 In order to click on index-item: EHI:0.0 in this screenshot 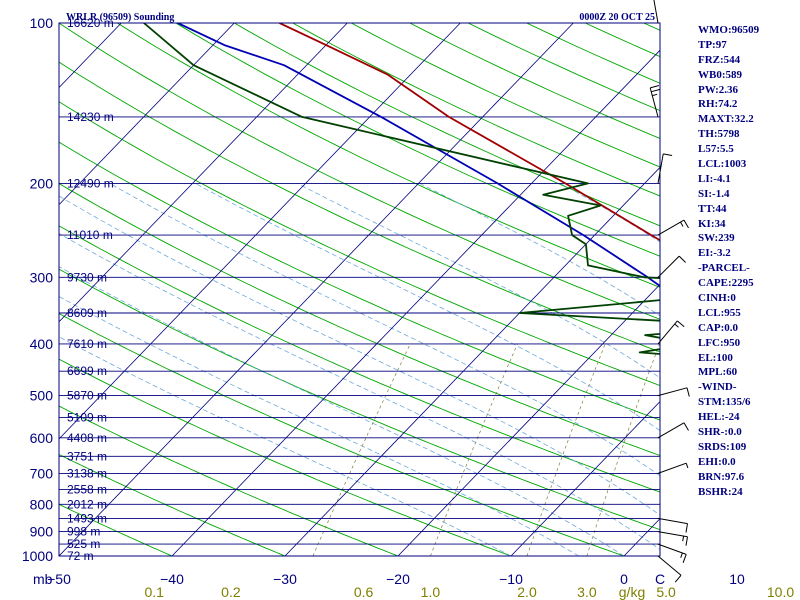, I will do `click(717, 461)`.